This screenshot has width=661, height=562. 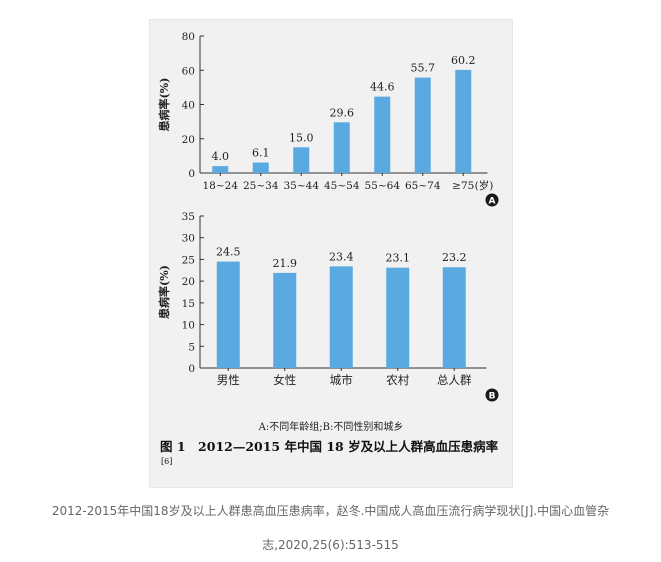 I want to click on chartA-data-label: 55.7, so click(x=423, y=68).